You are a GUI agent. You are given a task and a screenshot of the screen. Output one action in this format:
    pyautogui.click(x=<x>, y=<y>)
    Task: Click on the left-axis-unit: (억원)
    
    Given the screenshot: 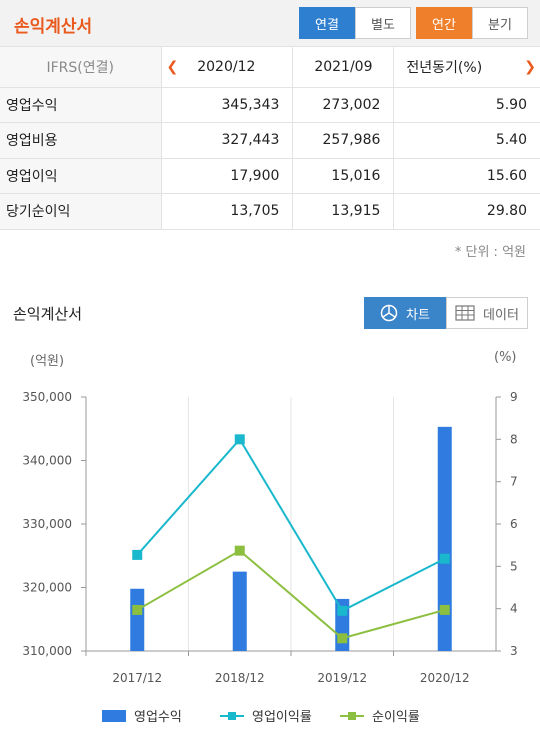 What is the action you would take?
    pyautogui.click(x=47, y=361)
    